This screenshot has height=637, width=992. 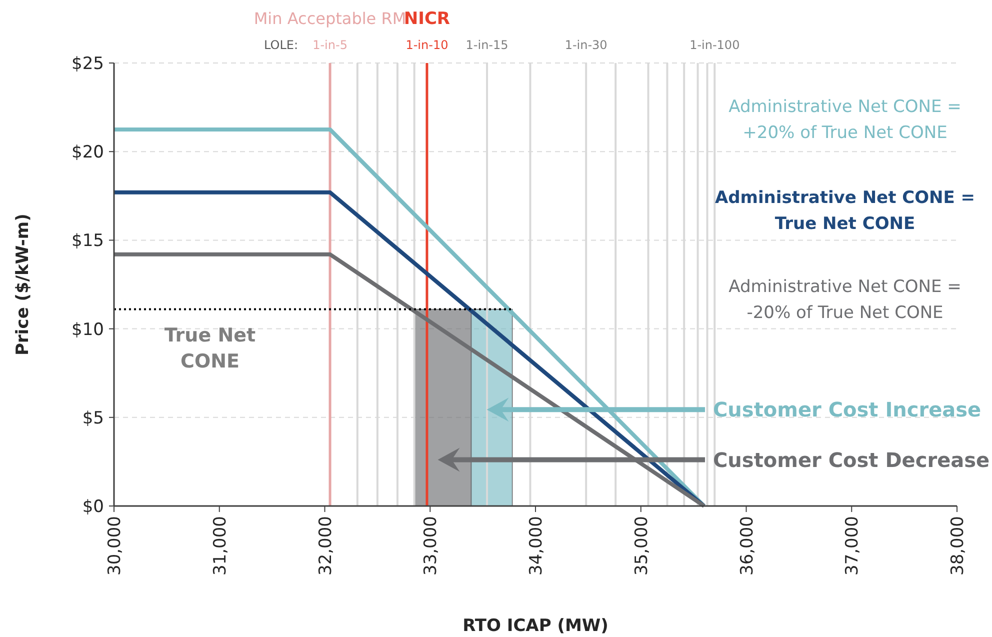 I want to click on ref-line-label: True Net CONE, so click(x=210, y=348).